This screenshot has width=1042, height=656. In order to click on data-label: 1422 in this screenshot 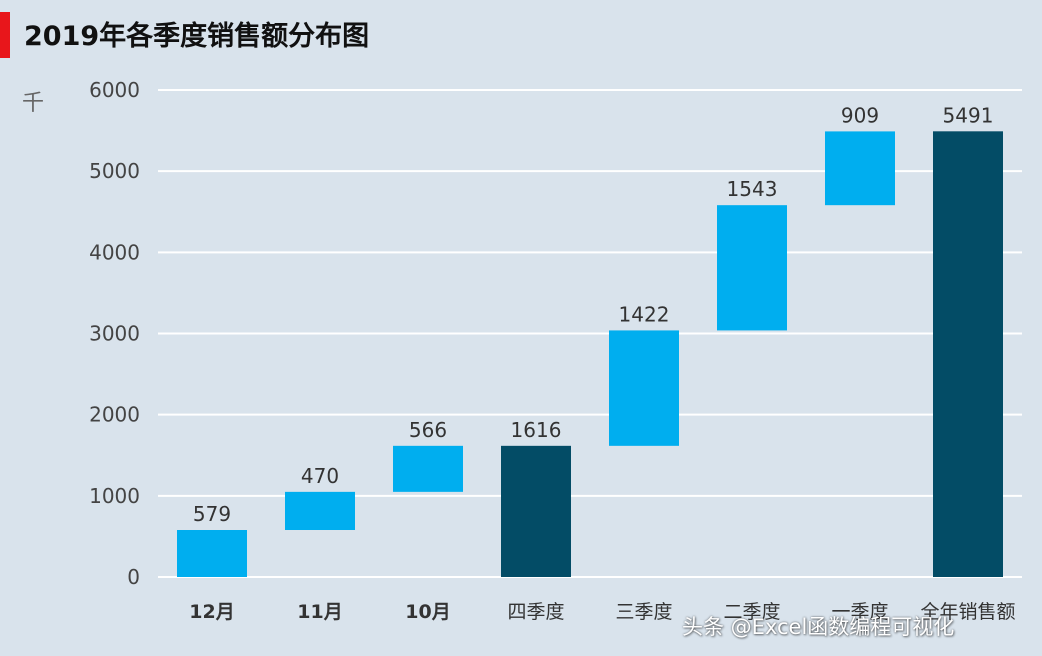, I will do `click(644, 314)`.